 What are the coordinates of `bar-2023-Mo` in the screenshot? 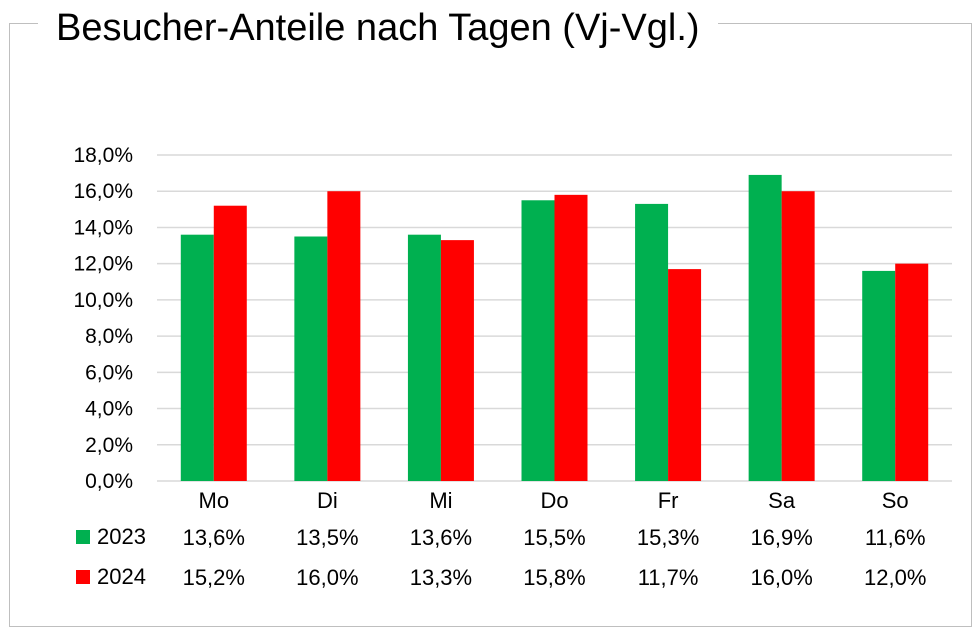 It's located at (197, 357).